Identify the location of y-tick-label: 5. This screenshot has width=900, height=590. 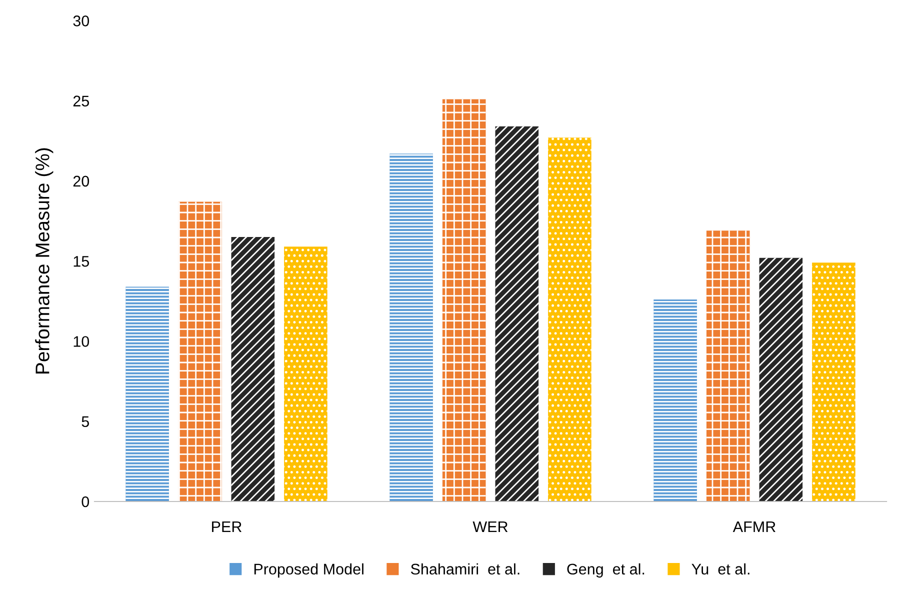
(85, 422).